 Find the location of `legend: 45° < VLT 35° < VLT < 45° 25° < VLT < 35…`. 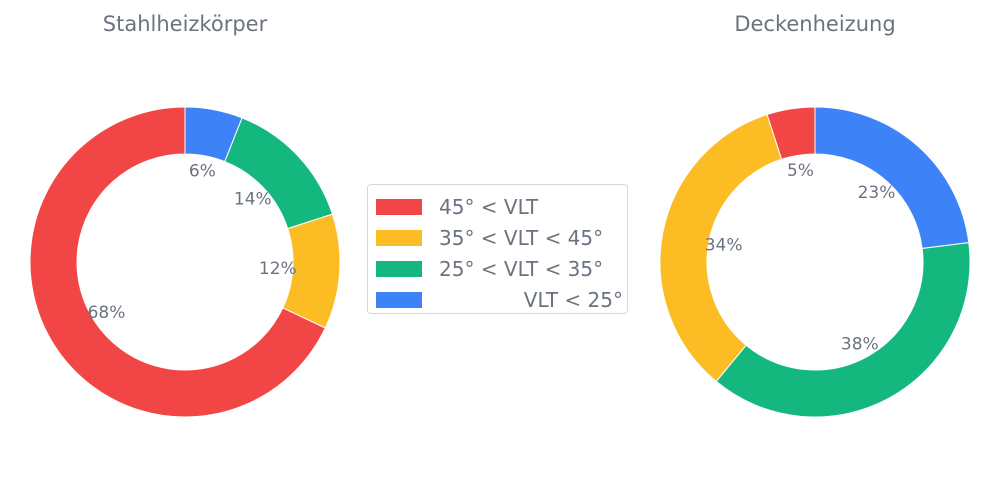

legend: 45° < VLT 35° < VLT < 45° 25° < VLT < 35… is located at coordinates (497, 249).